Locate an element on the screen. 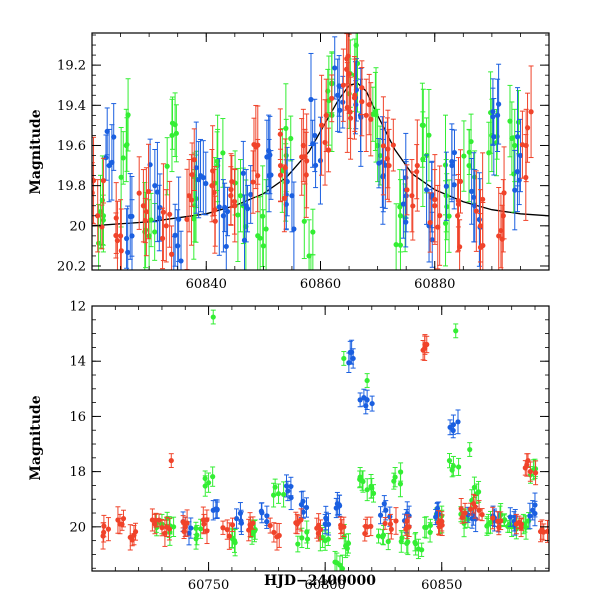  top-series-1-point-13-obs-1-marker is located at coordinates (403, 204).